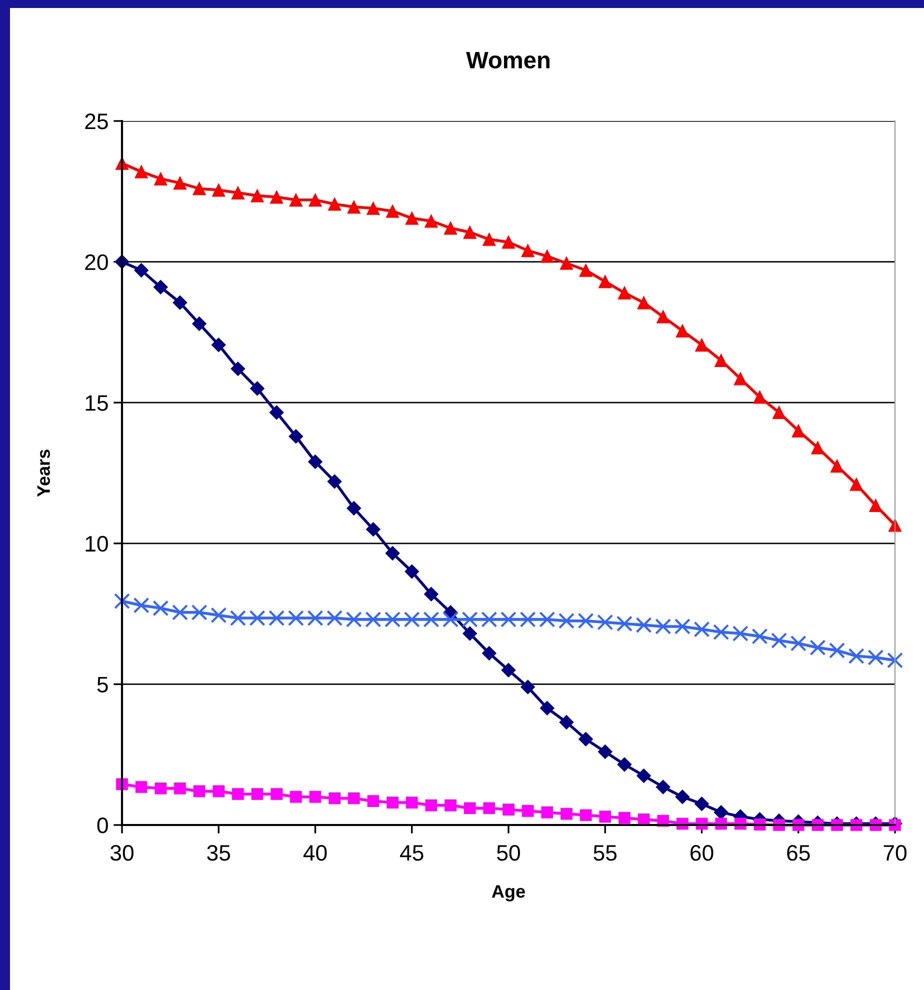 The width and height of the screenshot is (924, 990). I want to click on x-tick-label: 70, so click(895, 853).